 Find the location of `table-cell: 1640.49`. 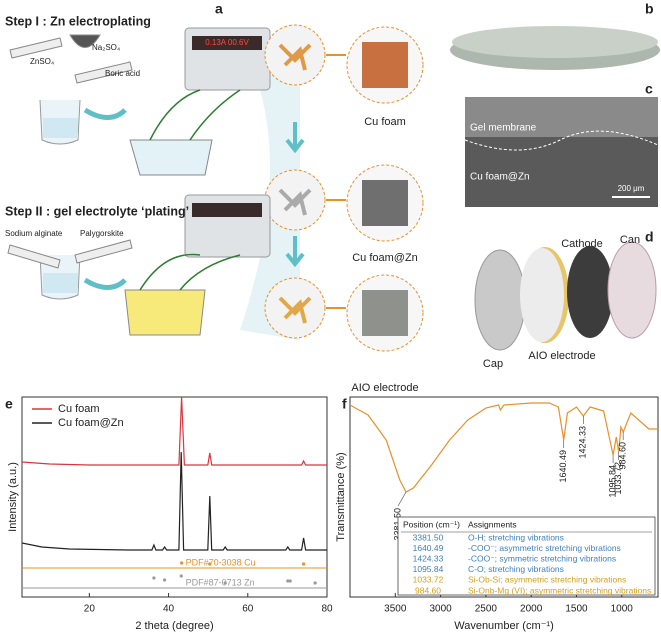

table-cell: 1640.49 is located at coordinates (428, 548).